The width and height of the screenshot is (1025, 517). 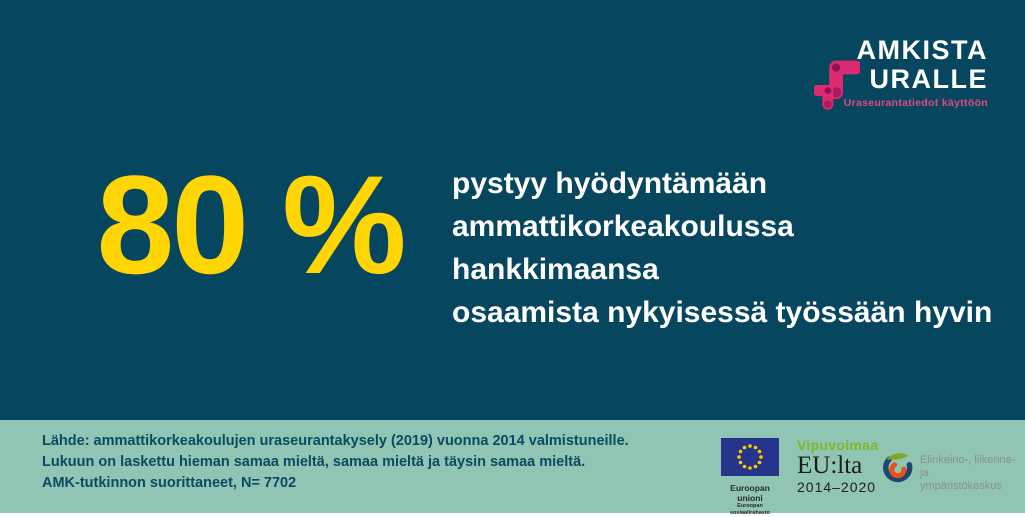 What do you see at coordinates (898, 468) in the screenshot?
I see `ely-swirl-icon` at bounding box center [898, 468].